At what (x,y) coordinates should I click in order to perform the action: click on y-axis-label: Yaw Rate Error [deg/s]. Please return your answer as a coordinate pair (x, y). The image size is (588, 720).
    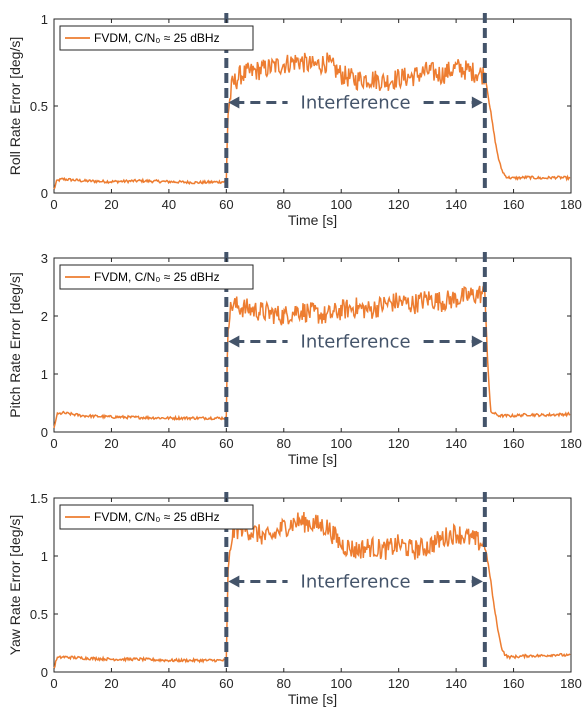
    Looking at the image, I should click on (15, 585).